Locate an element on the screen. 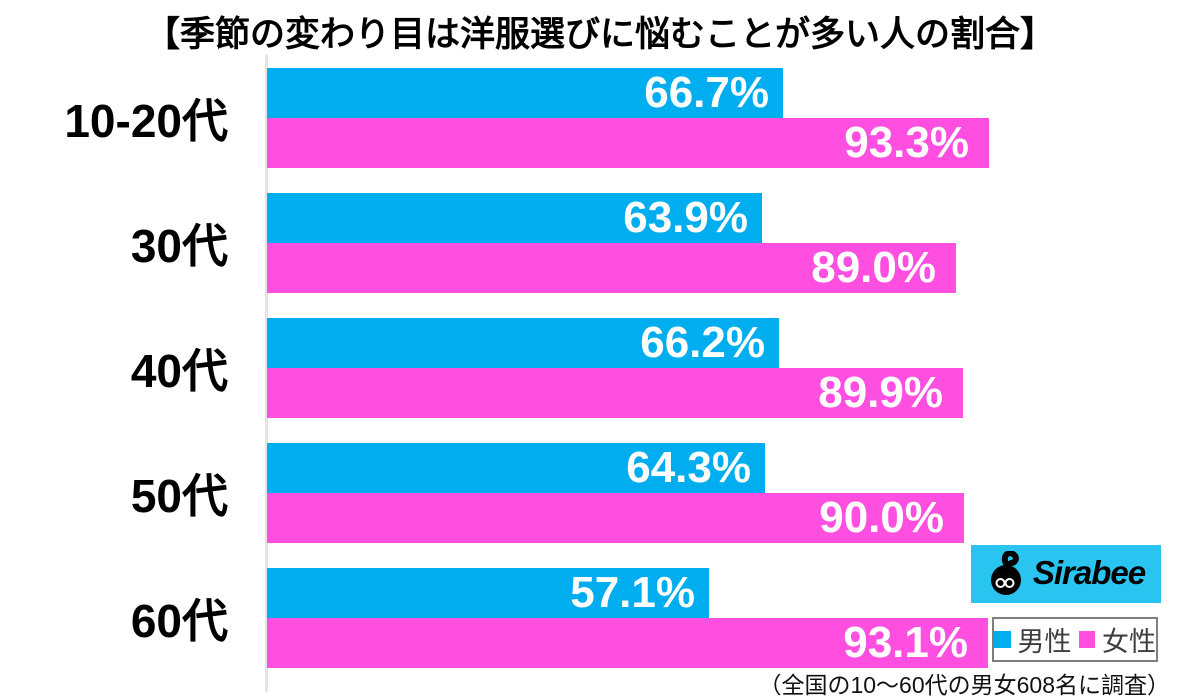 The width and height of the screenshot is (1200, 699). category-label: 40代 is located at coordinates (179, 371).